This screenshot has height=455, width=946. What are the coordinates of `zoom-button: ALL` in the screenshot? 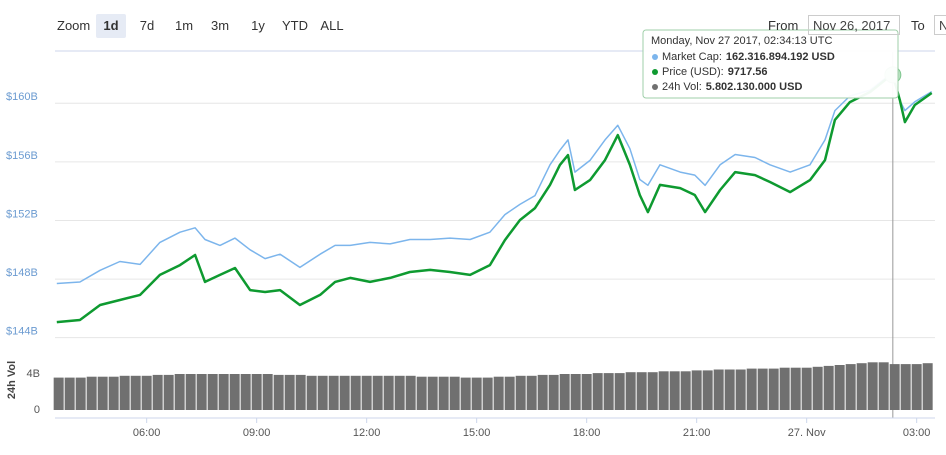 It's located at (332, 25).